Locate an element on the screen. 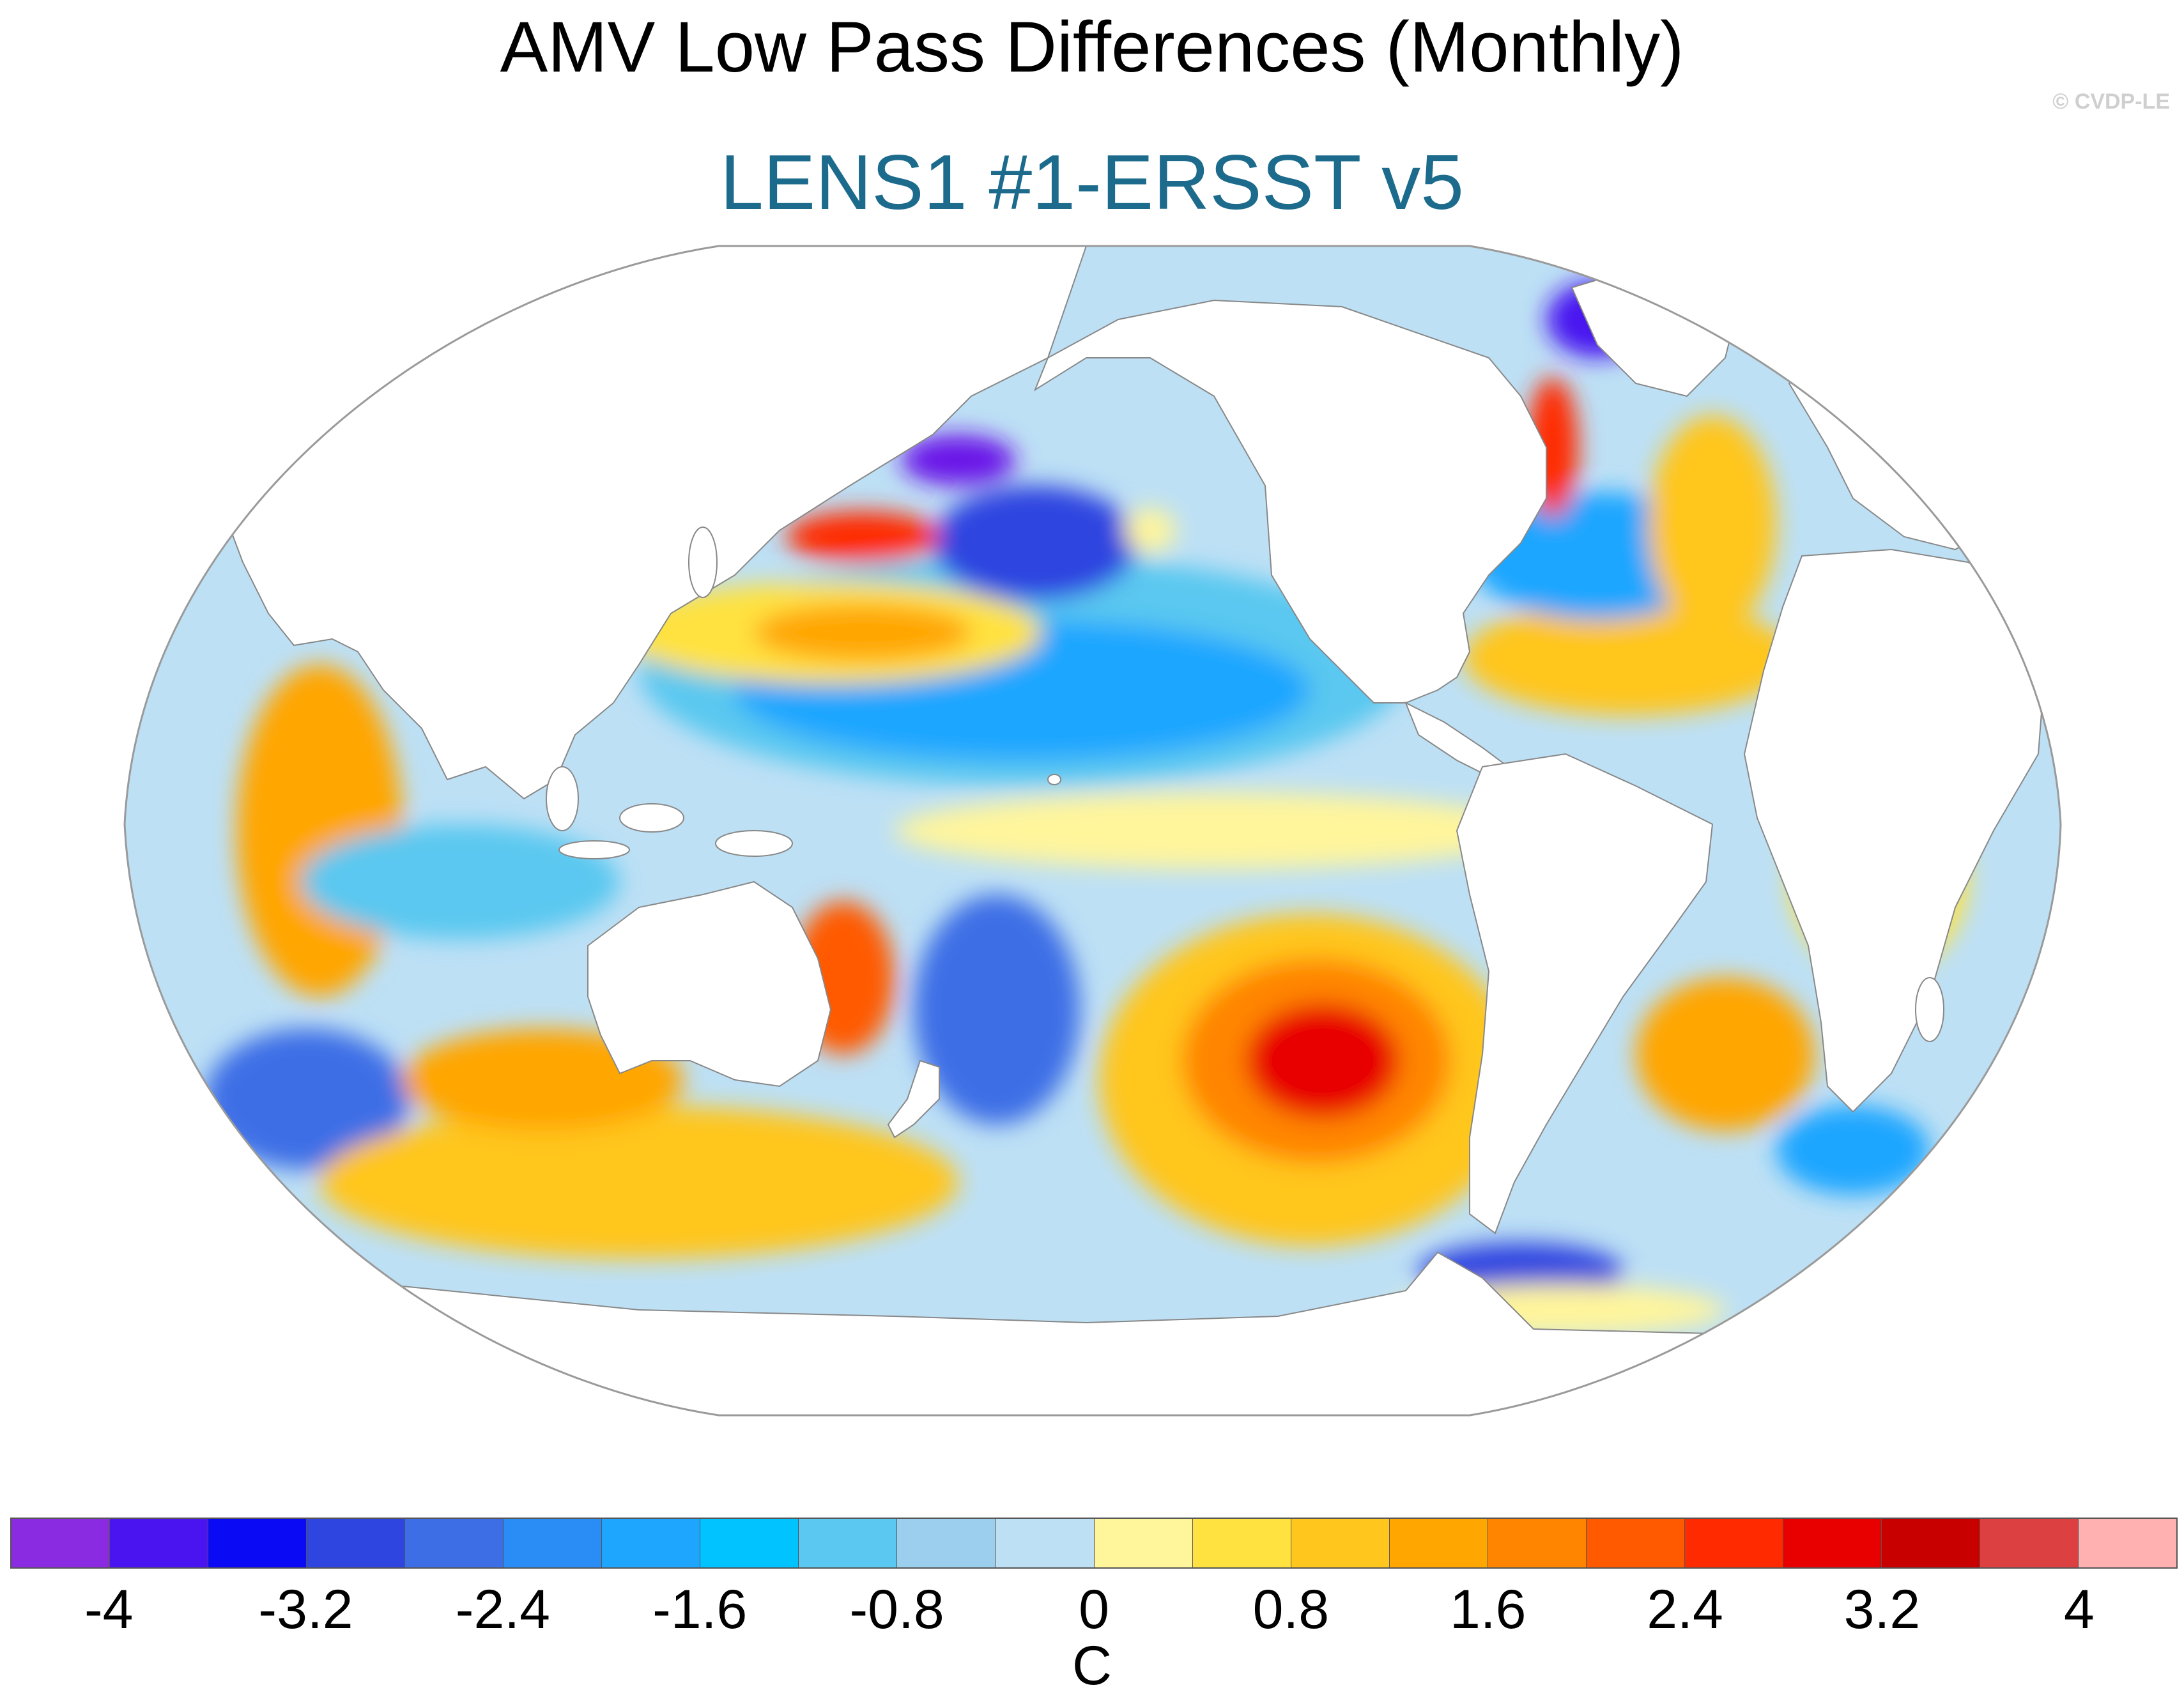 This screenshot has width=2184, height=1699. south-indian-cool is located at coordinates (306, 1099).